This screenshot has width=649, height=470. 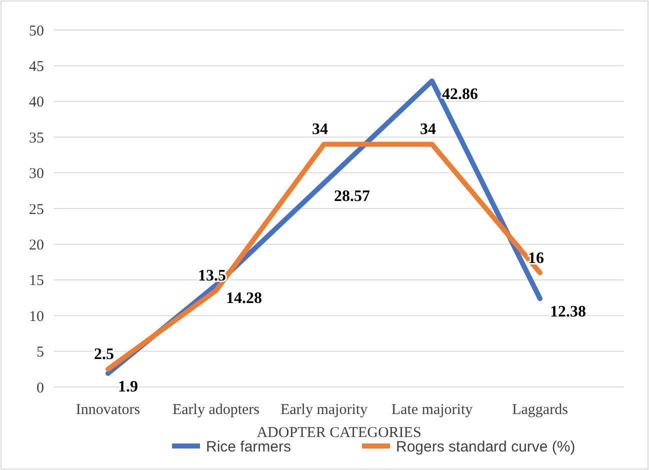 I want to click on y-tick-label: 30, so click(x=36, y=174).